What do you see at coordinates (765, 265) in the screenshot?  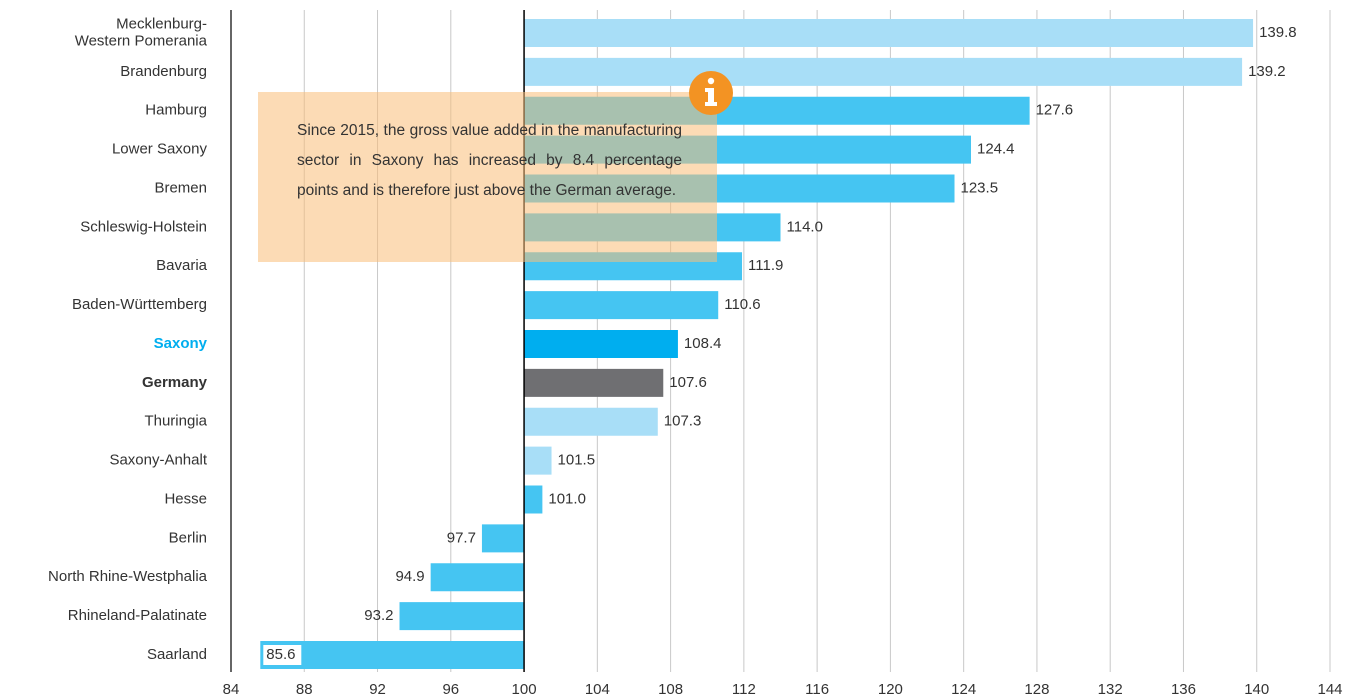 I see `value-label: 111.9` at bounding box center [765, 265].